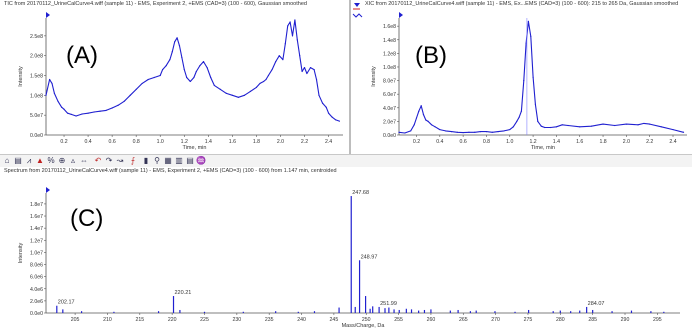 This screenshot has height=328, width=692. I want to click on centroid-icon: ▵, so click(72, 160).